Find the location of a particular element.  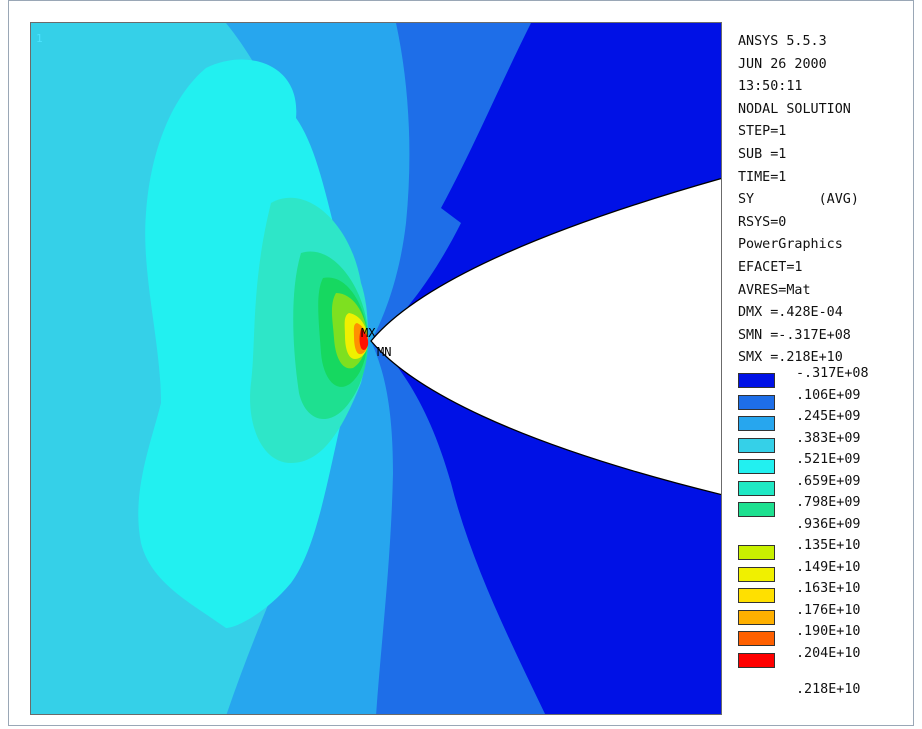

legend-row: .798E+09 is located at coordinates (826, 509).